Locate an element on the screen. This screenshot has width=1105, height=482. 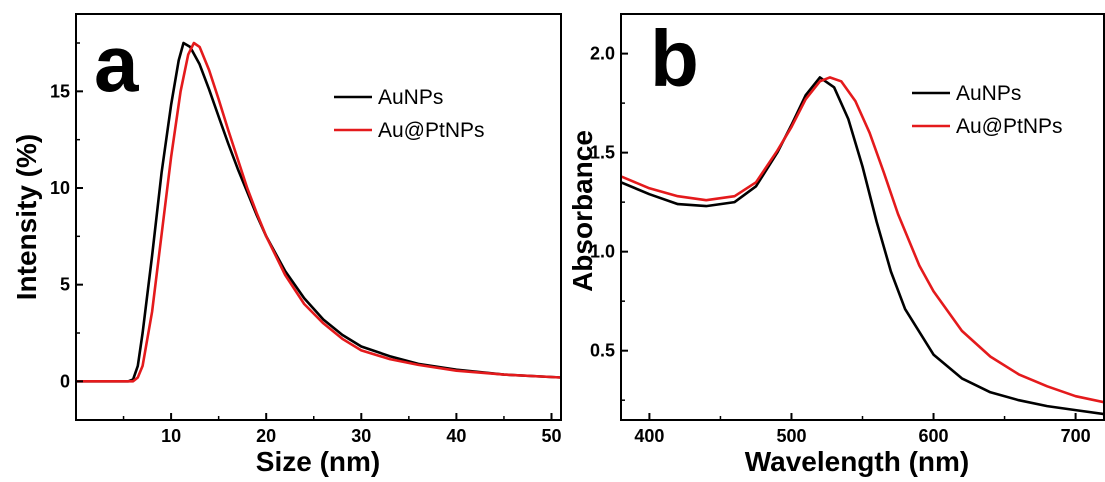
x-tick-label: 400 is located at coordinates (649, 436).